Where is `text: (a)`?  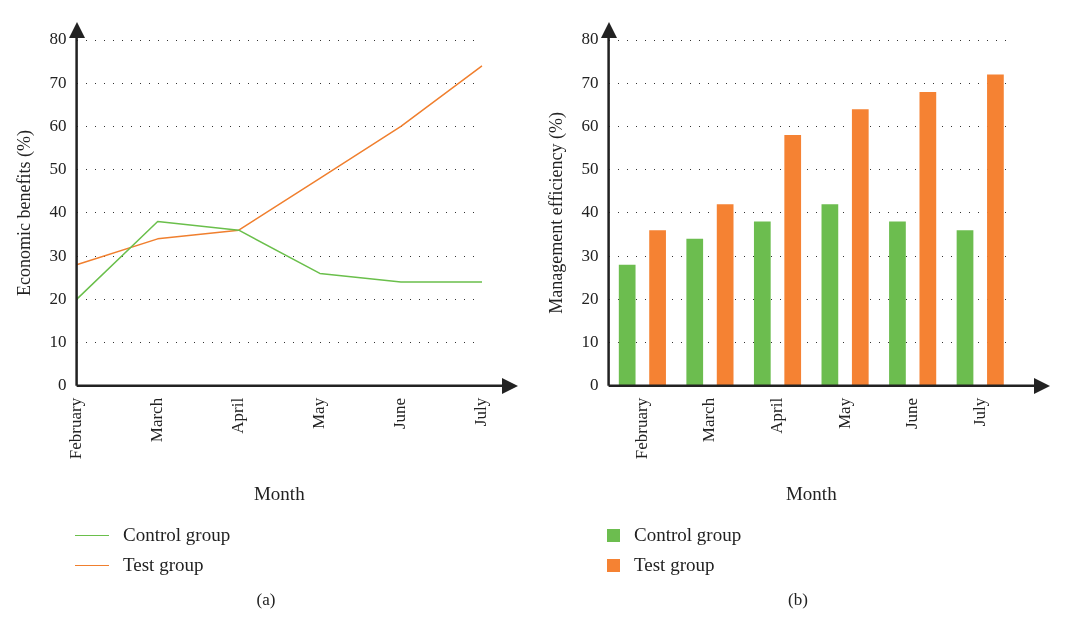 text: (a) is located at coordinates (266, 600).